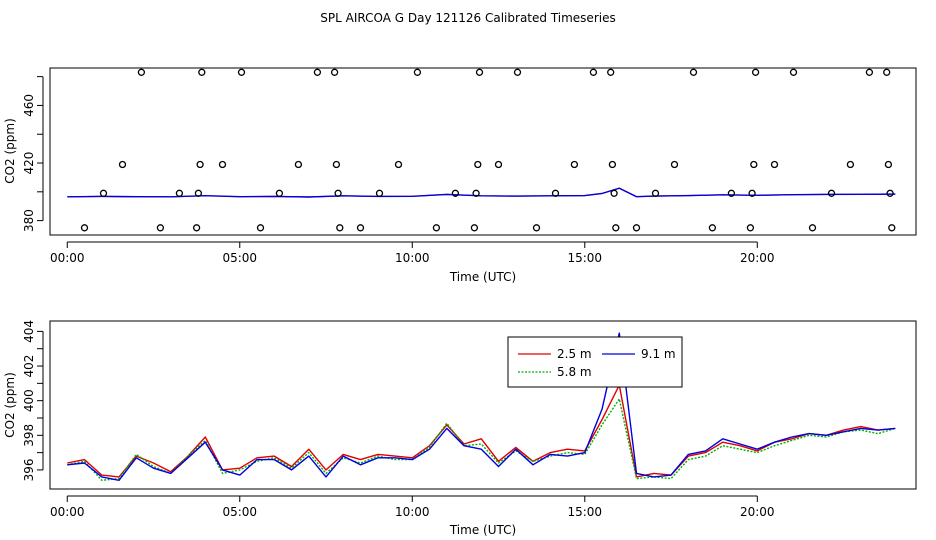 This screenshot has height=540, width=936. Describe the element at coordinates (239, 258) in the screenshot. I see `top-x-tick-label: 05:00` at that location.